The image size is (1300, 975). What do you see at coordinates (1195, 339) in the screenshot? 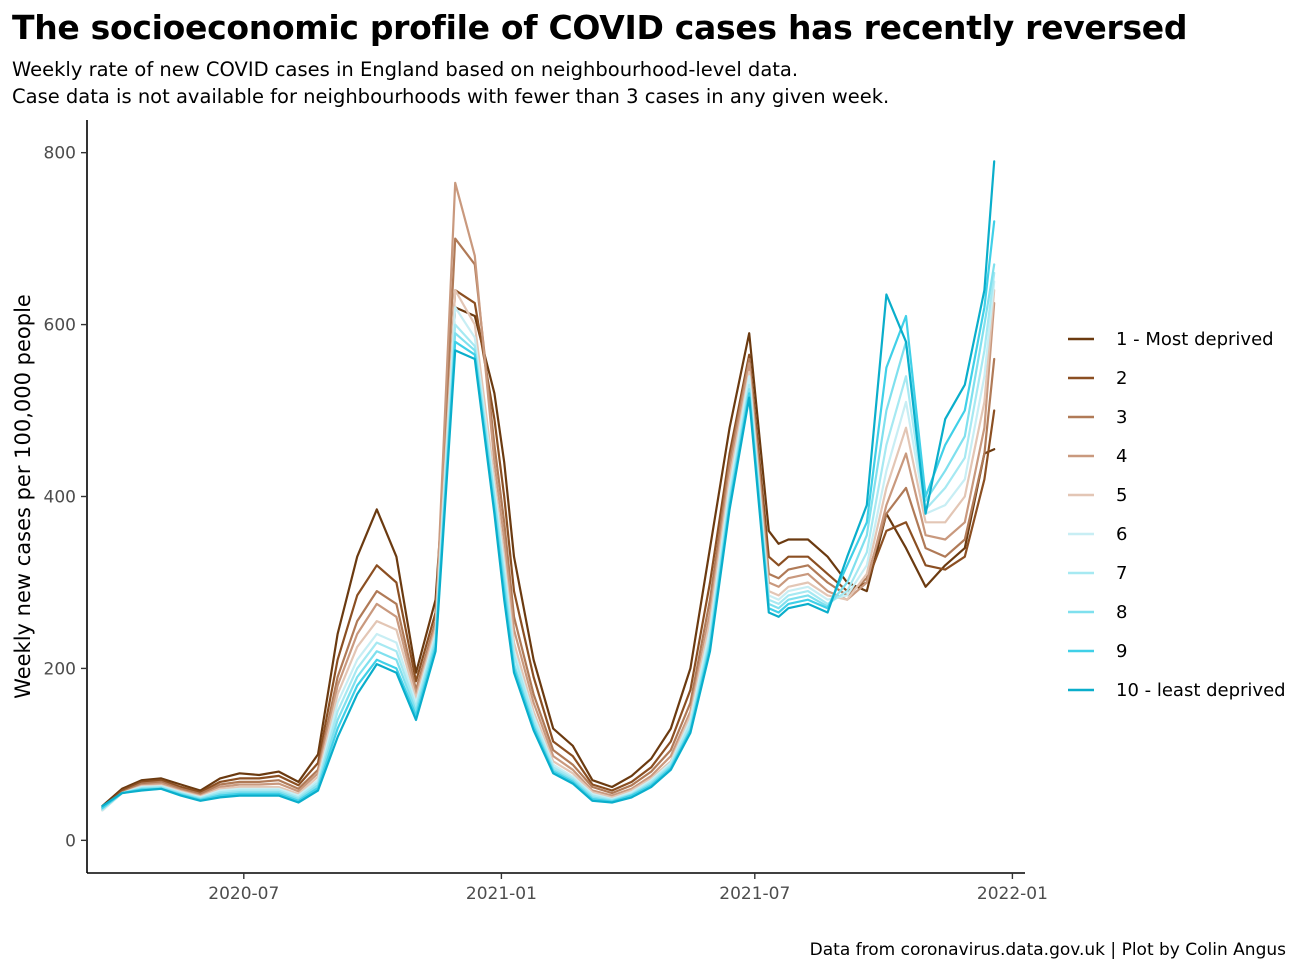
I see `legend-label-1: 1 - Most deprived` at bounding box center [1195, 339].